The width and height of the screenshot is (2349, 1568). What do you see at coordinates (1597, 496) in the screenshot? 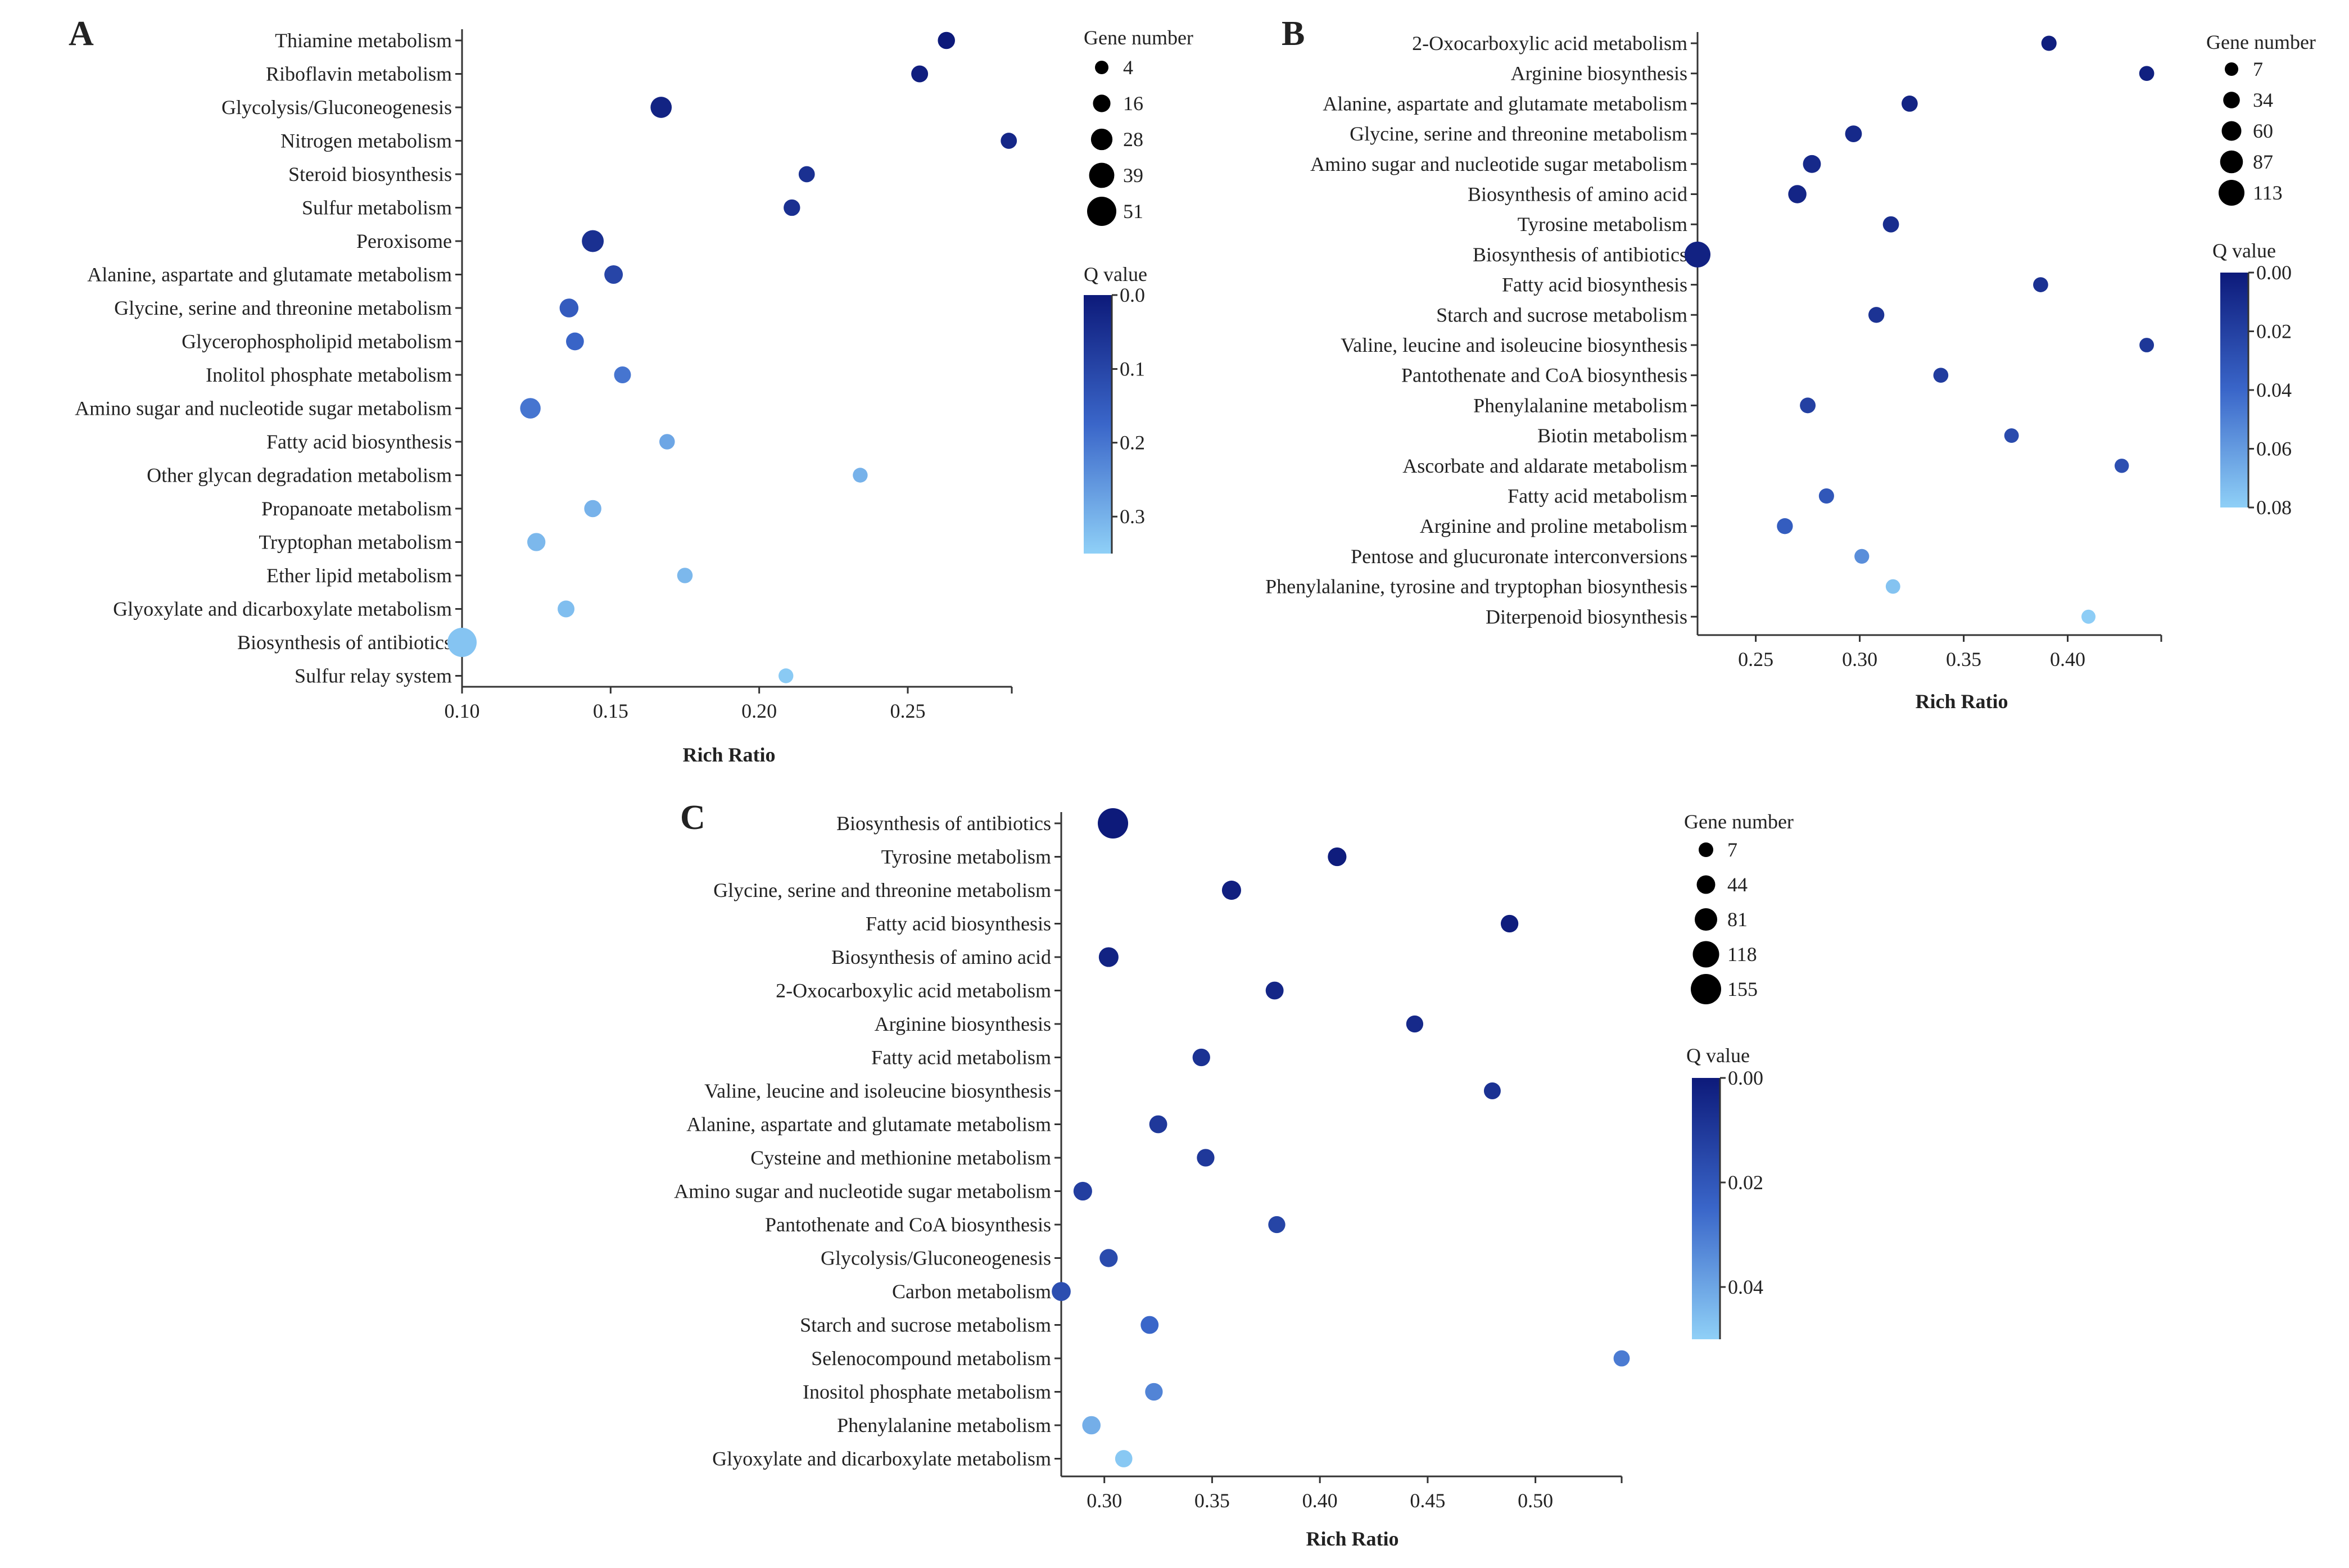
I see `panel-b-label-fatty-acid-metabolism: Fatty acid metabolism` at bounding box center [1597, 496].